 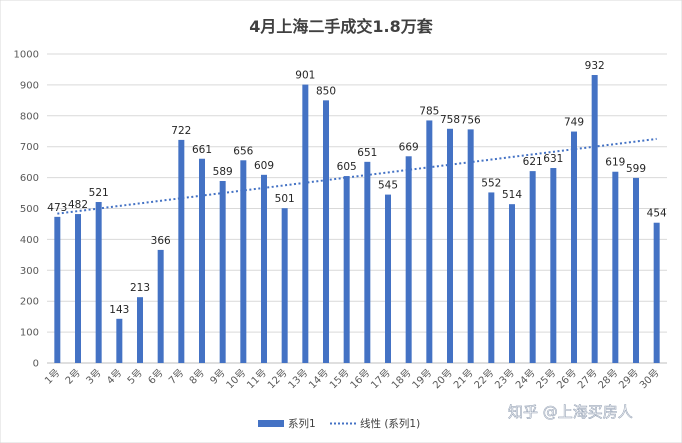 I want to click on data-label: 514, so click(x=512, y=195).